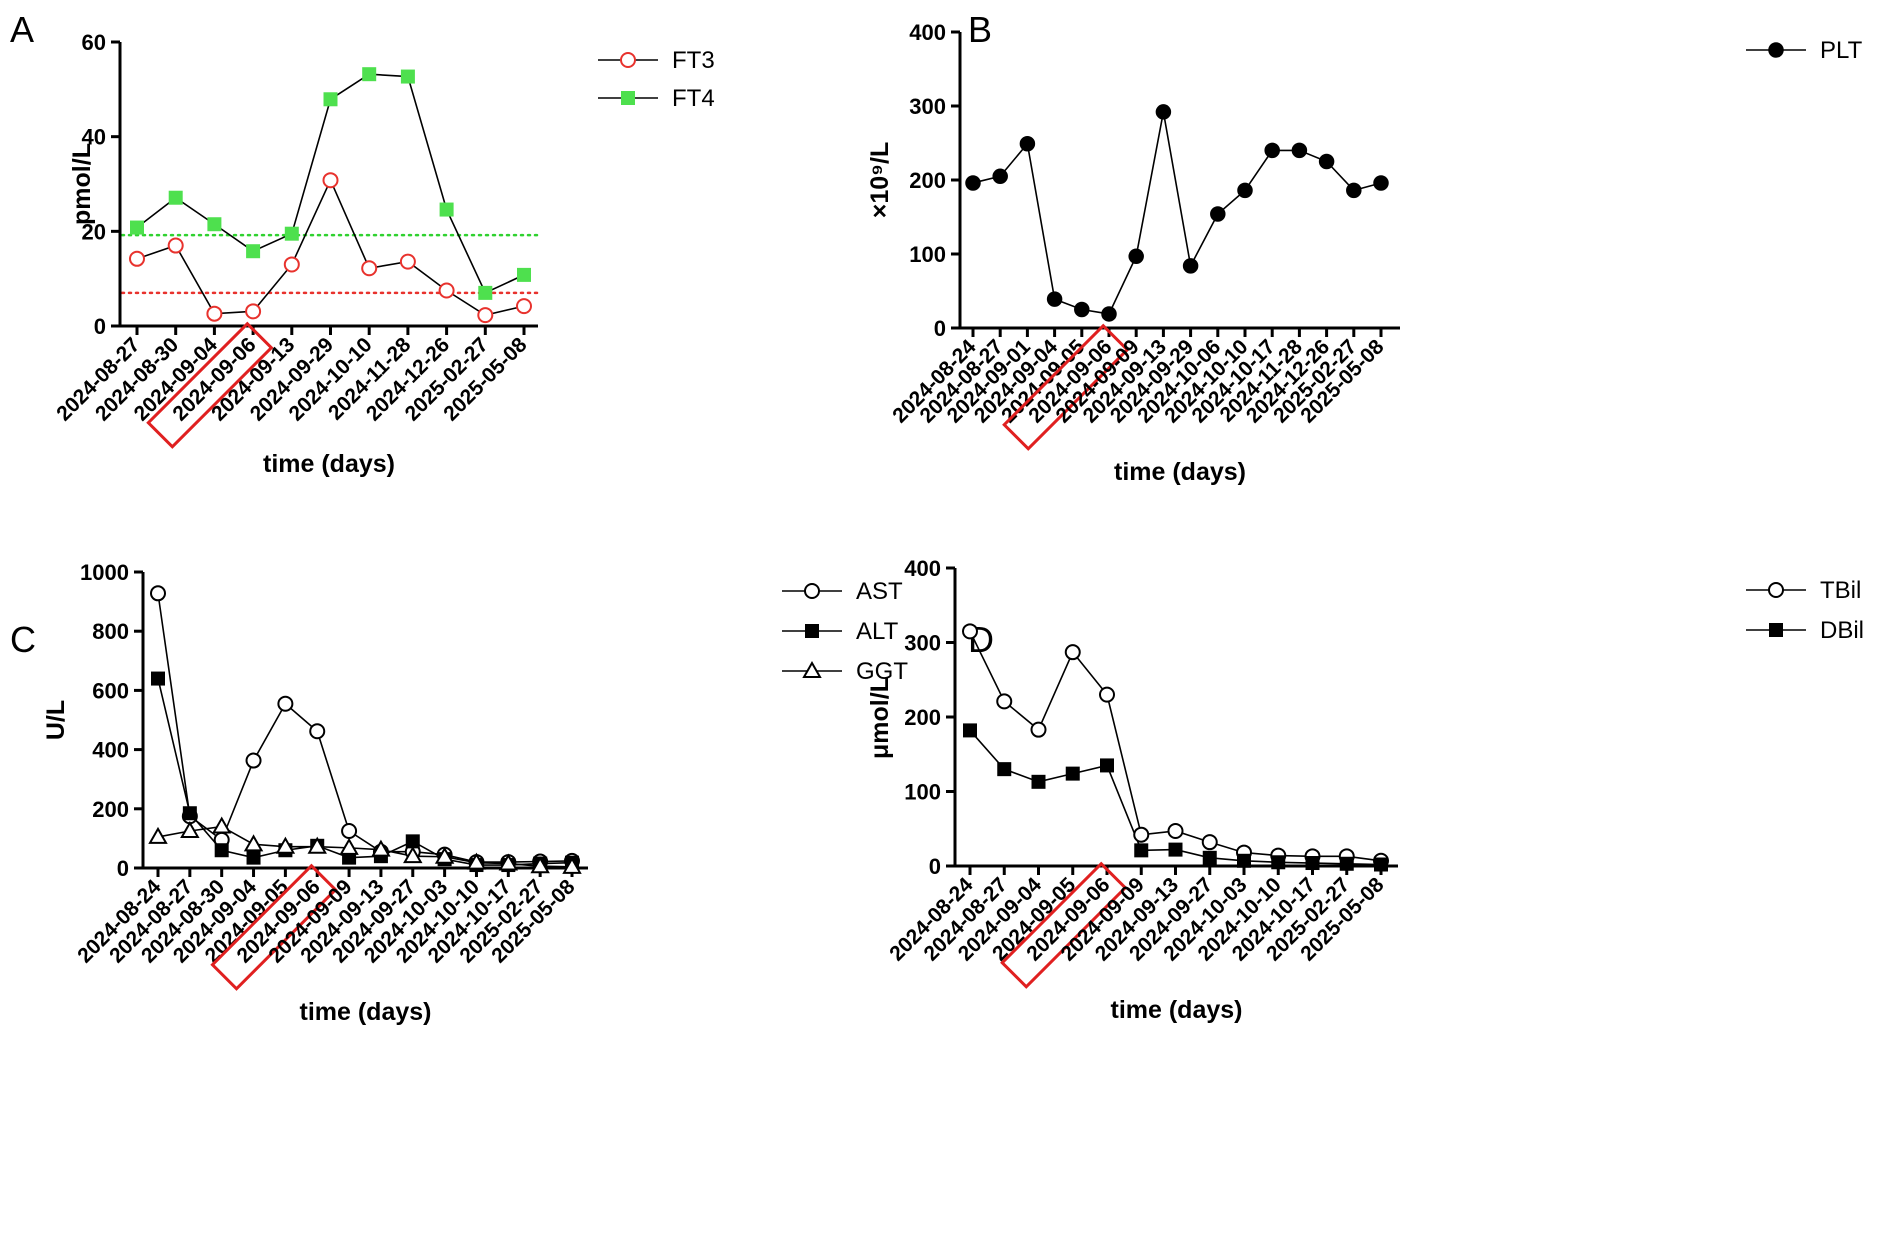 The image size is (1901, 1255). What do you see at coordinates (693, 98) in the screenshot?
I see `legend-label-ft4: FT4` at bounding box center [693, 98].